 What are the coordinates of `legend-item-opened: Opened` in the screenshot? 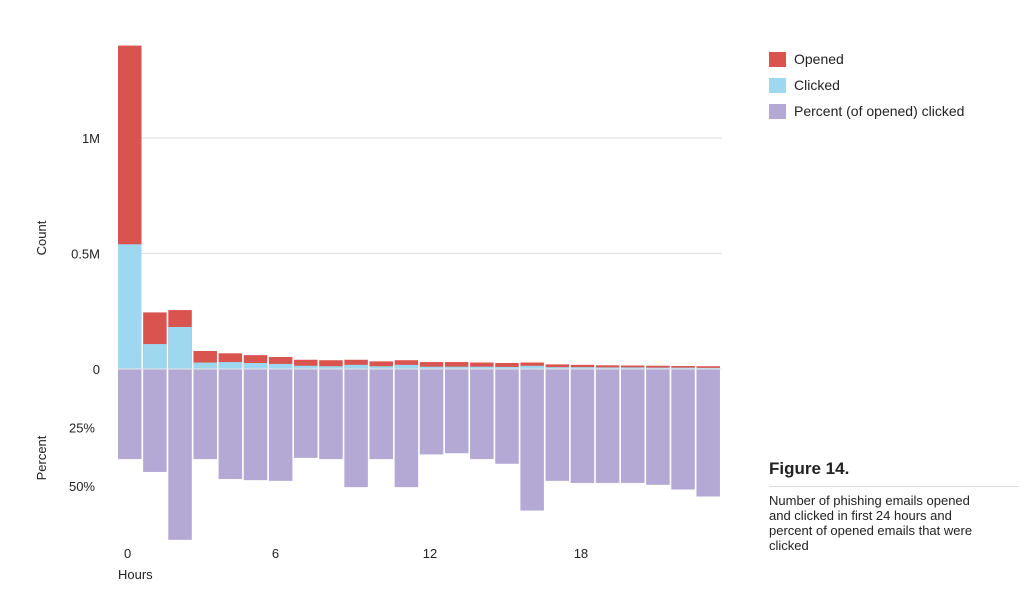 It's located at (866, 59).